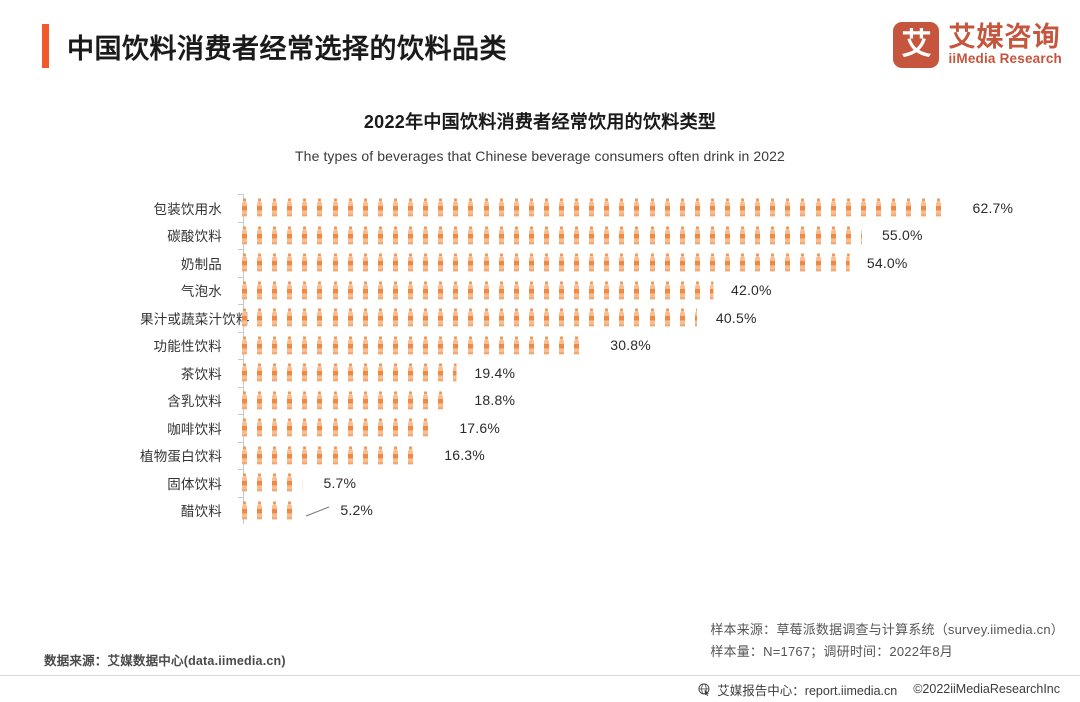 The height and width of the screenshot is (702, 1080). Describe the element at coordinates (1005, 44) in the screenshot. I see `logo-text: 艾媒咨询 iiMedia Research` at that location.